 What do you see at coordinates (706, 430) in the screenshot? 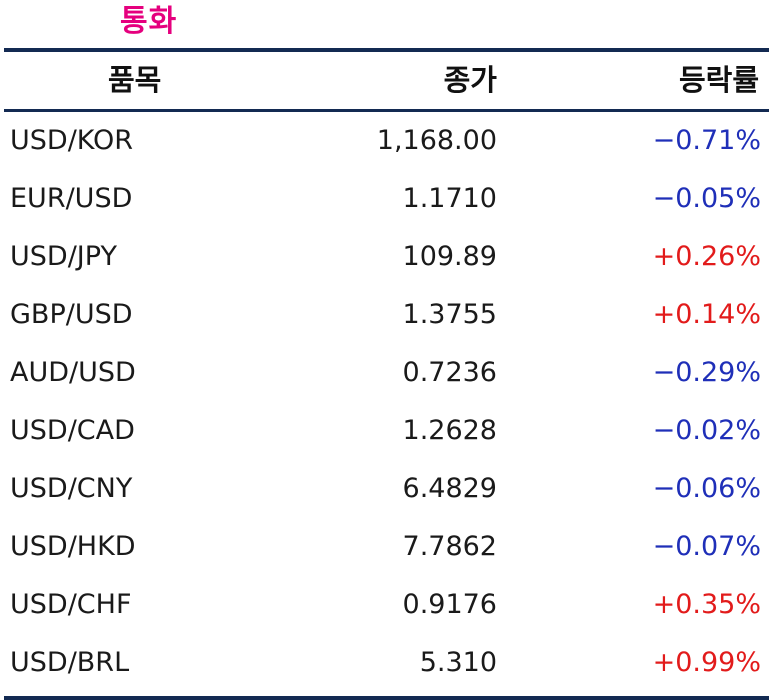
I see `change-value: −0.02%` at bounding box center [706, 430].